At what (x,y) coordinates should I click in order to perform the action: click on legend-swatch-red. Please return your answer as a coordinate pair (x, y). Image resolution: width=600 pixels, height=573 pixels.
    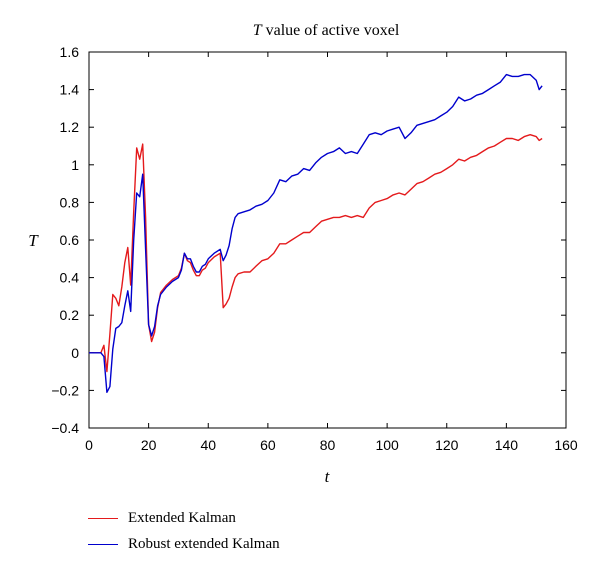
    Looking at the image, I should click on (103, 518).